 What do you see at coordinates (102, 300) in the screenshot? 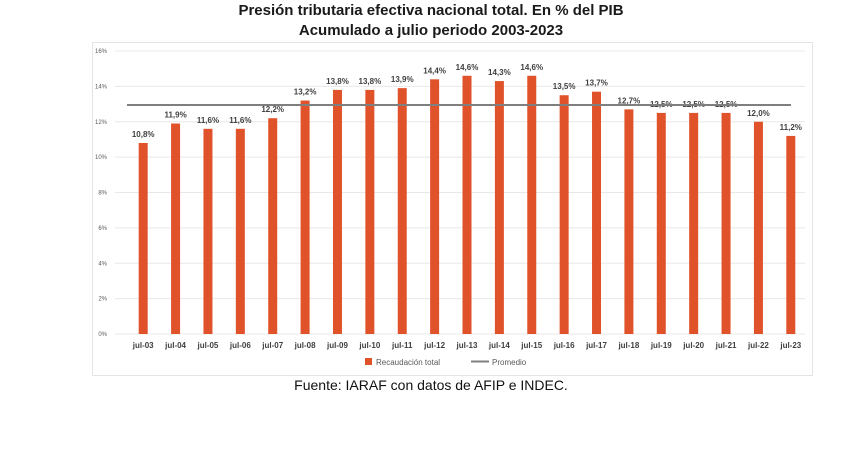
I see `y-tick-label: 2%` at bounding box center [102, 300].